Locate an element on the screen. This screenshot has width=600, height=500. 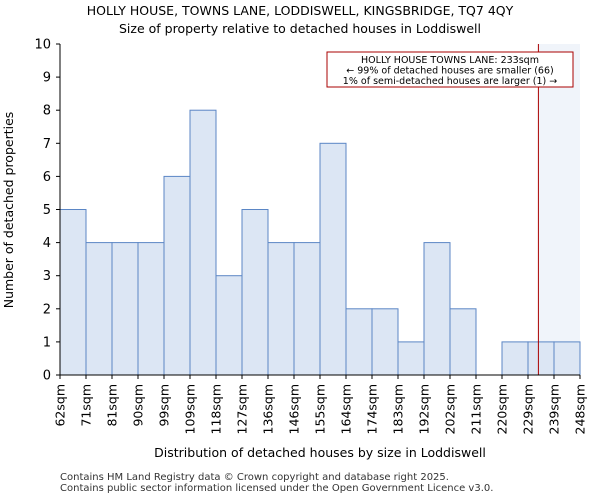
bar-164sqm is located at coordinates (359, 342).